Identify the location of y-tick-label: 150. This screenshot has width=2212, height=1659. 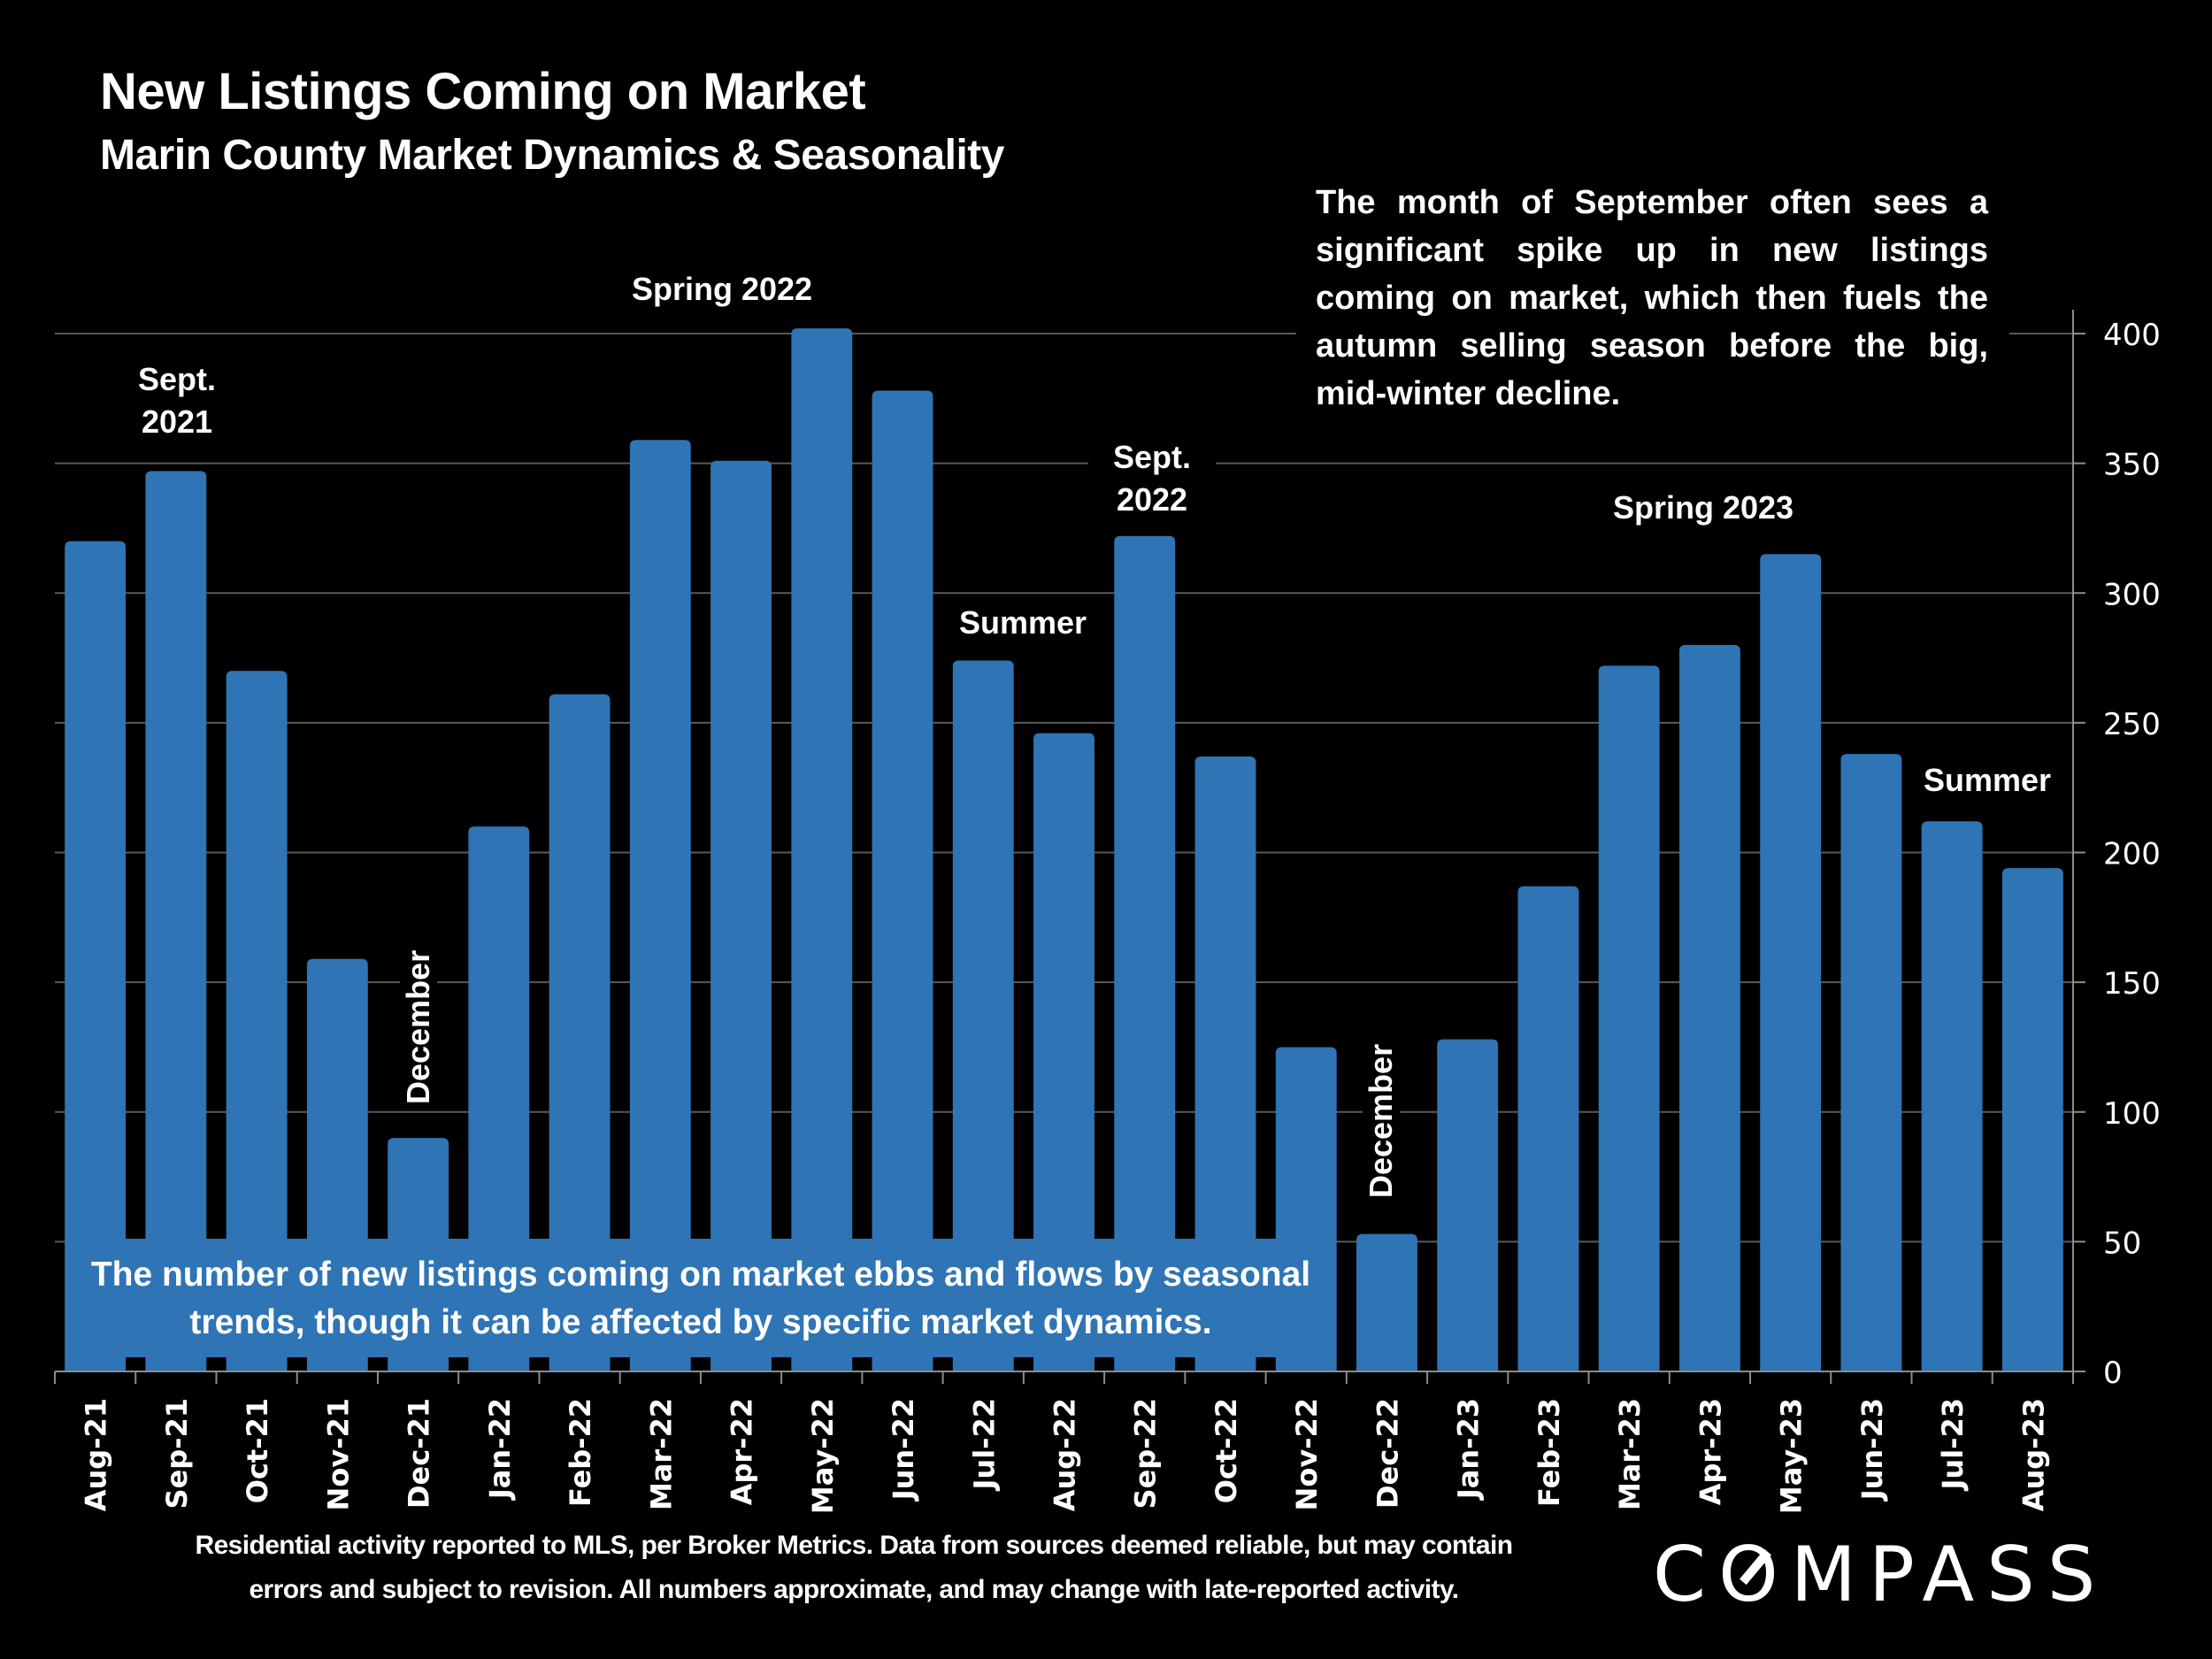
(2132, 984).